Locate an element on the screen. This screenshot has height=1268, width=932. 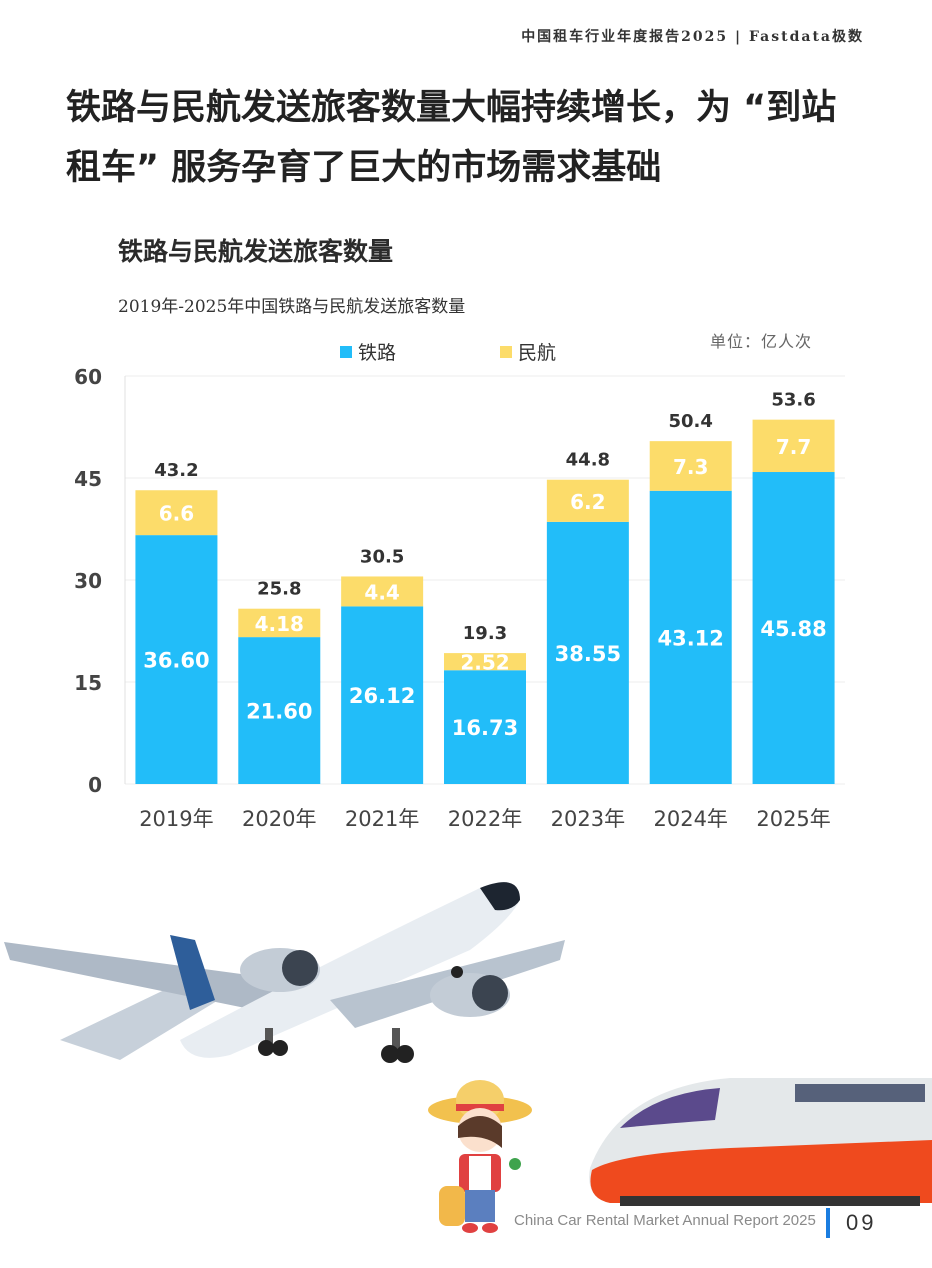
total-label: 43.2 is located at coordinates (176, 470).